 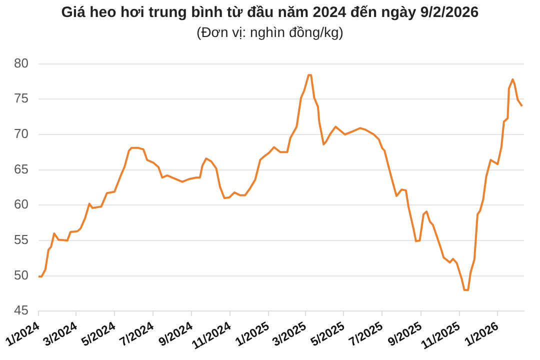 I want to click on y-tick-label: 50, so click(x=21, y=274).